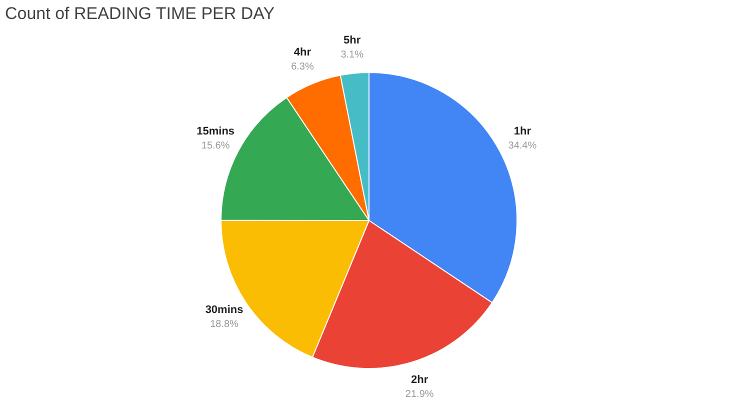 The width and height of the screenshot is (738, 419). Describe the element at coordinates (353, 40) in the screenshot. I see `slice-label: 5hr` at that location.